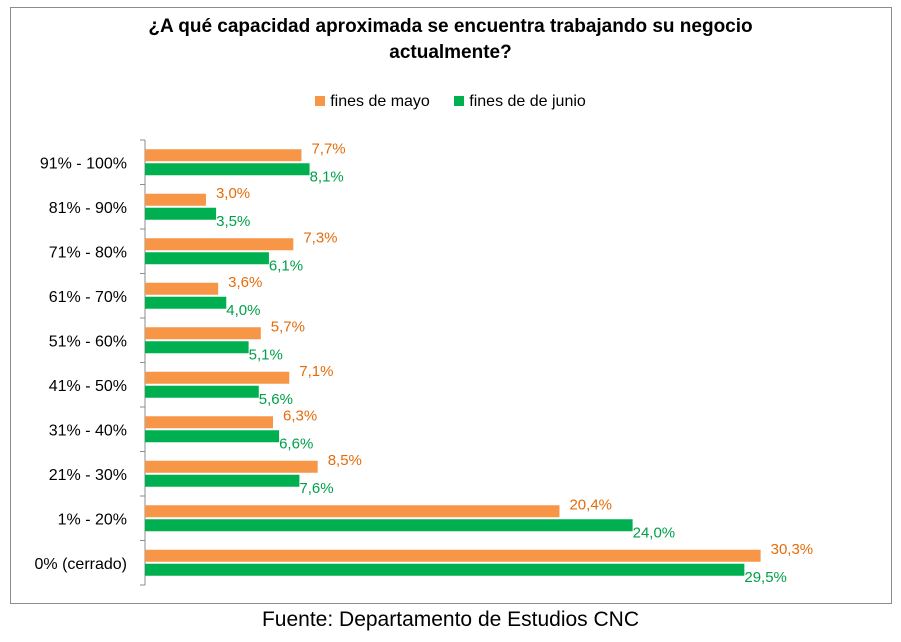 This screenshot has width=901, height=642. Describe the element at coordinates (88, 208) in the screenshot. I see `category-label: 81% - 90%` at that location.